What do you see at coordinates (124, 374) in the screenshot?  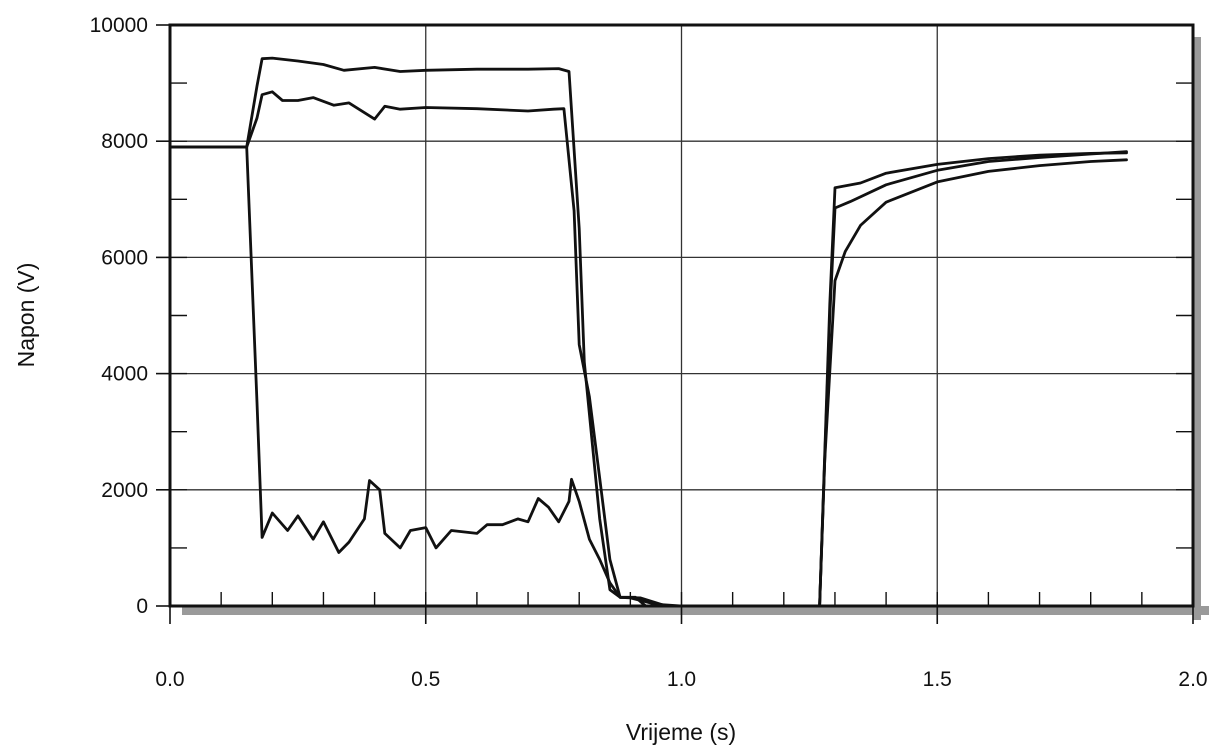 I see `y-tick-label: 4000` at bounding box center [124, 374].